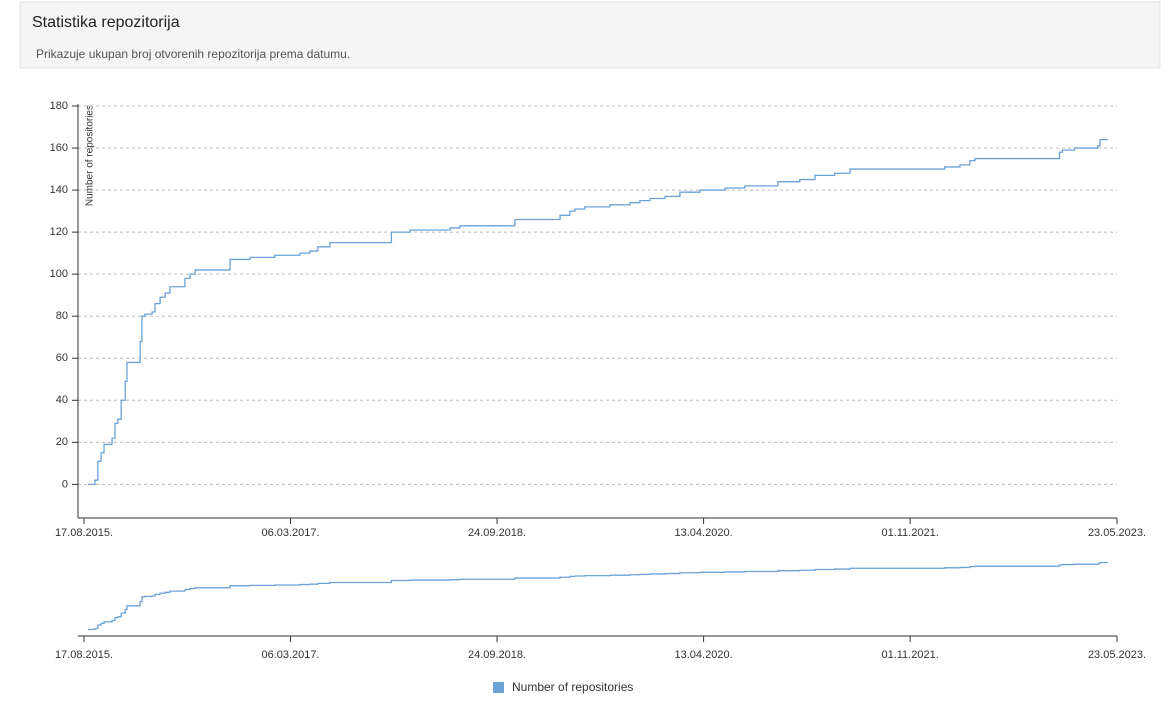  I want to click on y-tick-label: 120, so click(59, 232).